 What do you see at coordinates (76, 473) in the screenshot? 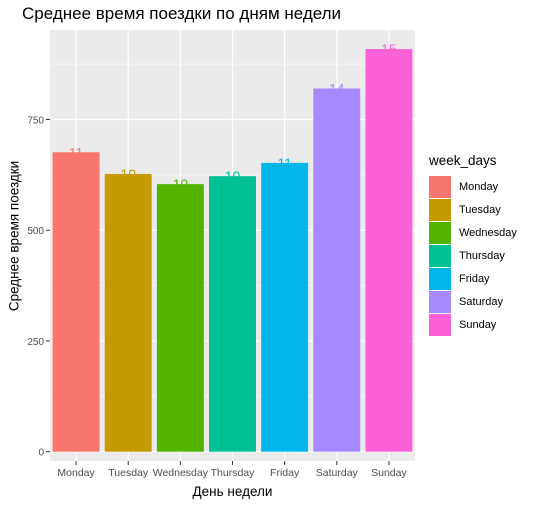
I see `x-tick-label-monday: Monday` at bounding box center [76, 473].